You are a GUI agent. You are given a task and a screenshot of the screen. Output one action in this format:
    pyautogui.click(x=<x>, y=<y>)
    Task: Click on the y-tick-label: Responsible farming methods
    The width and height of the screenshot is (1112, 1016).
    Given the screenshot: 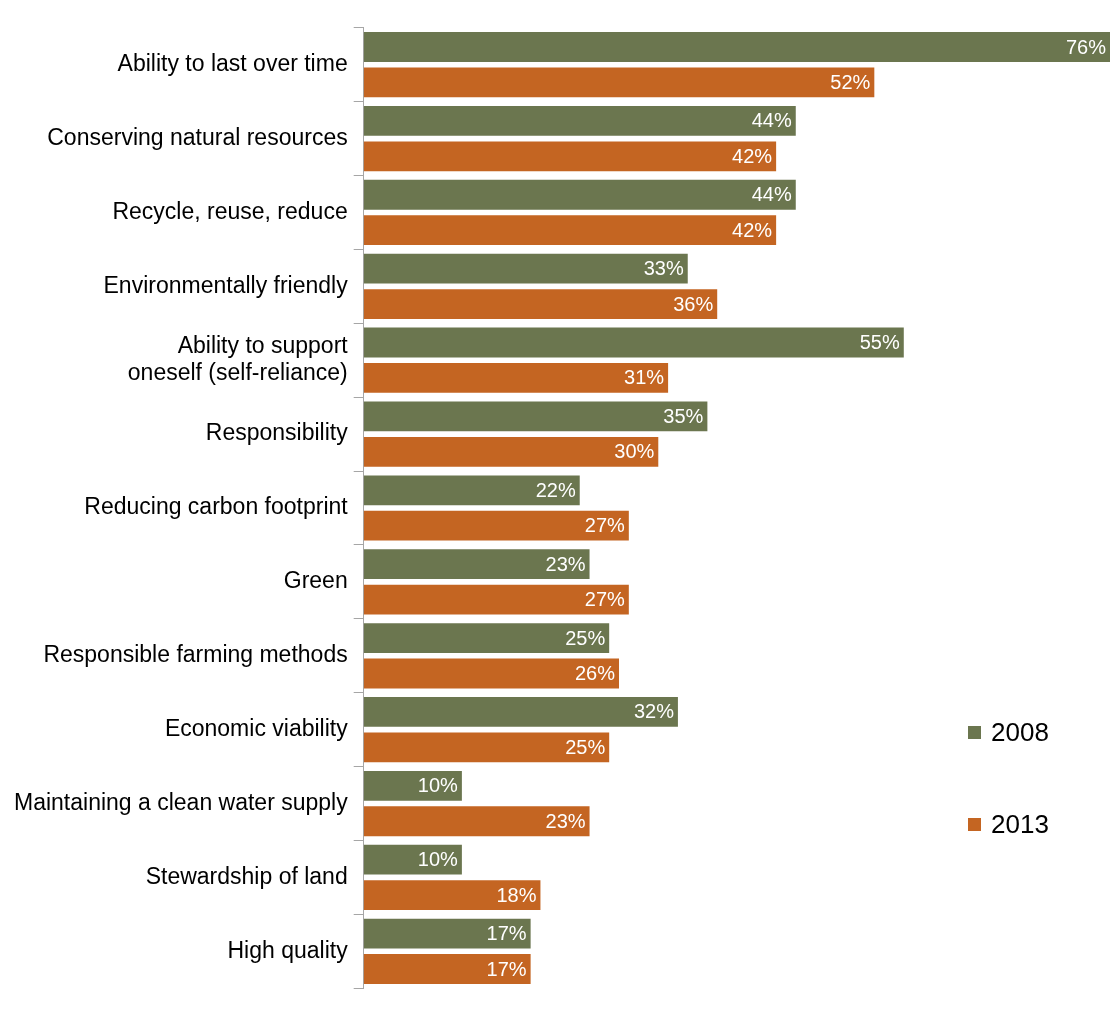 What is the action you would take?
    pyautogui.click(x=195, y=654)
    